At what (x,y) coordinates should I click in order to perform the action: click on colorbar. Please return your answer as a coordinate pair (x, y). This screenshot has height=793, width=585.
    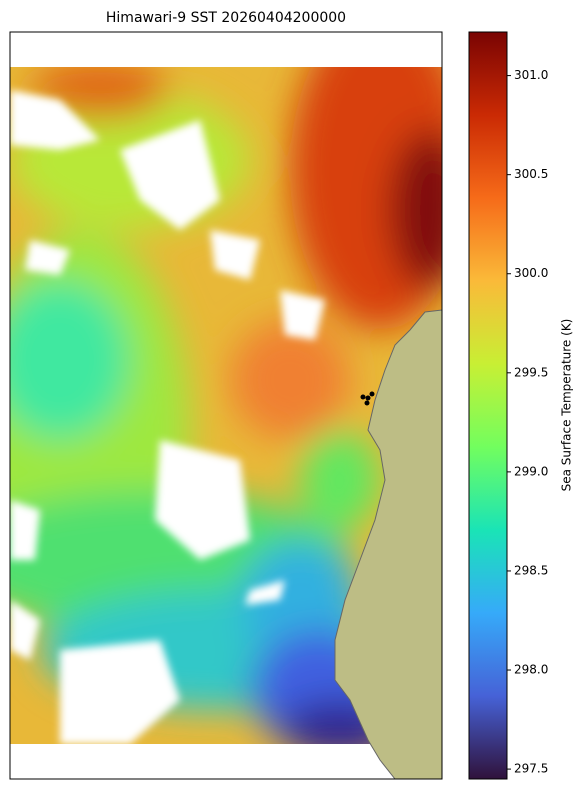
    Looking at the image, I should click on (488, 405).